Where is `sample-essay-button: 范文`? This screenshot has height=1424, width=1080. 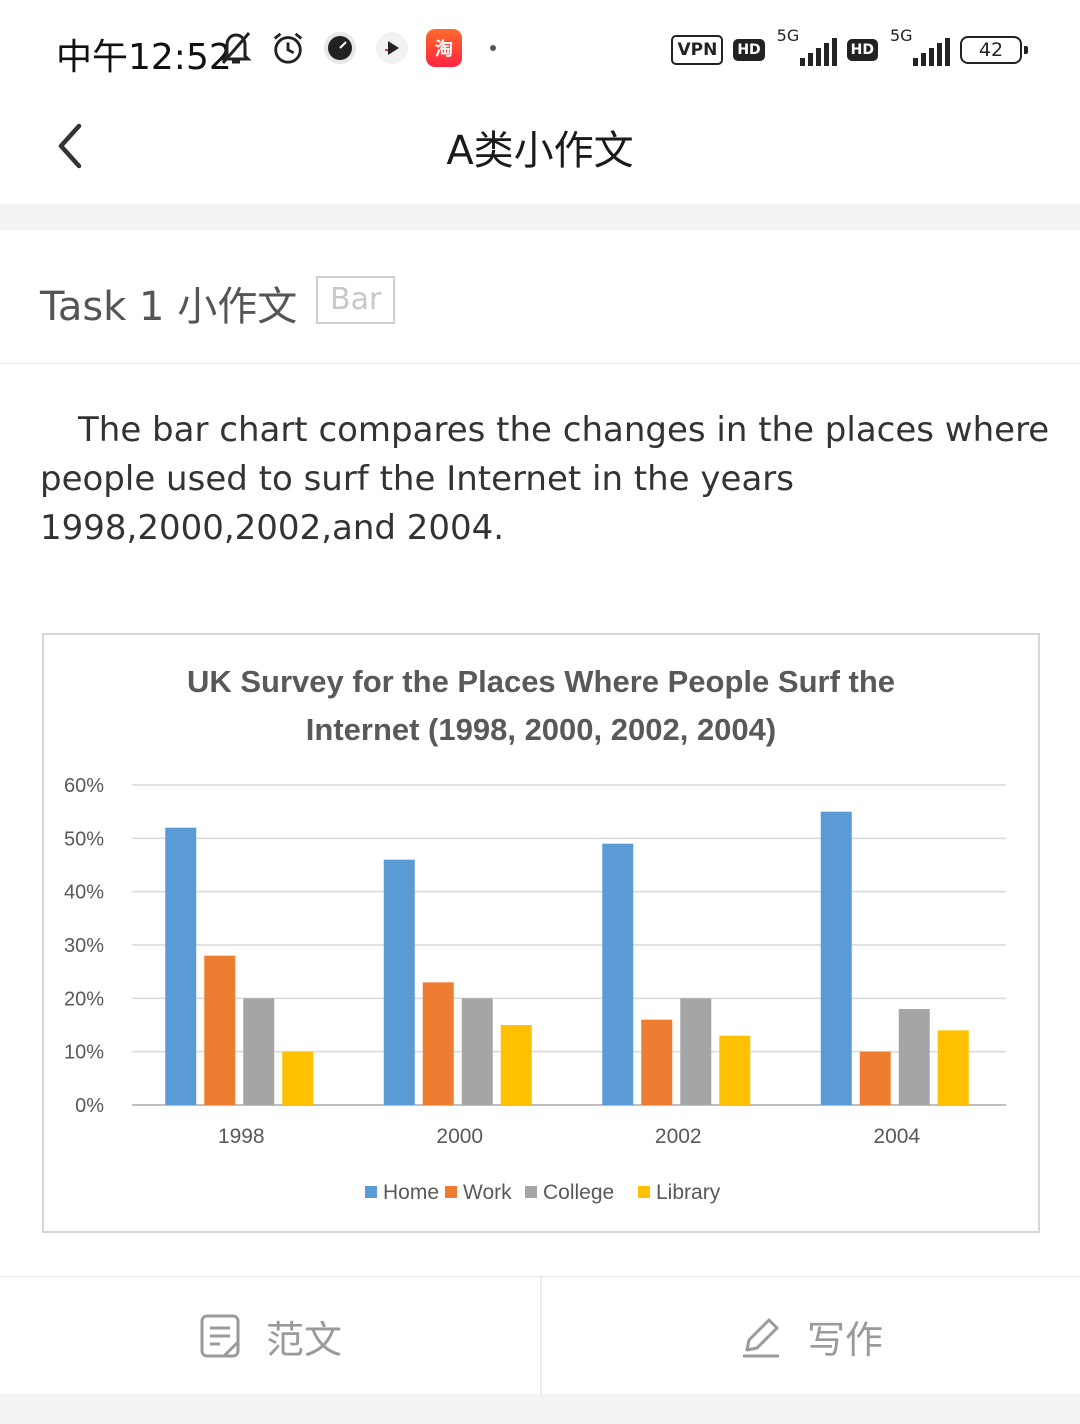
sample-essay-button: 范文 is located at coordinates (270, 1336).